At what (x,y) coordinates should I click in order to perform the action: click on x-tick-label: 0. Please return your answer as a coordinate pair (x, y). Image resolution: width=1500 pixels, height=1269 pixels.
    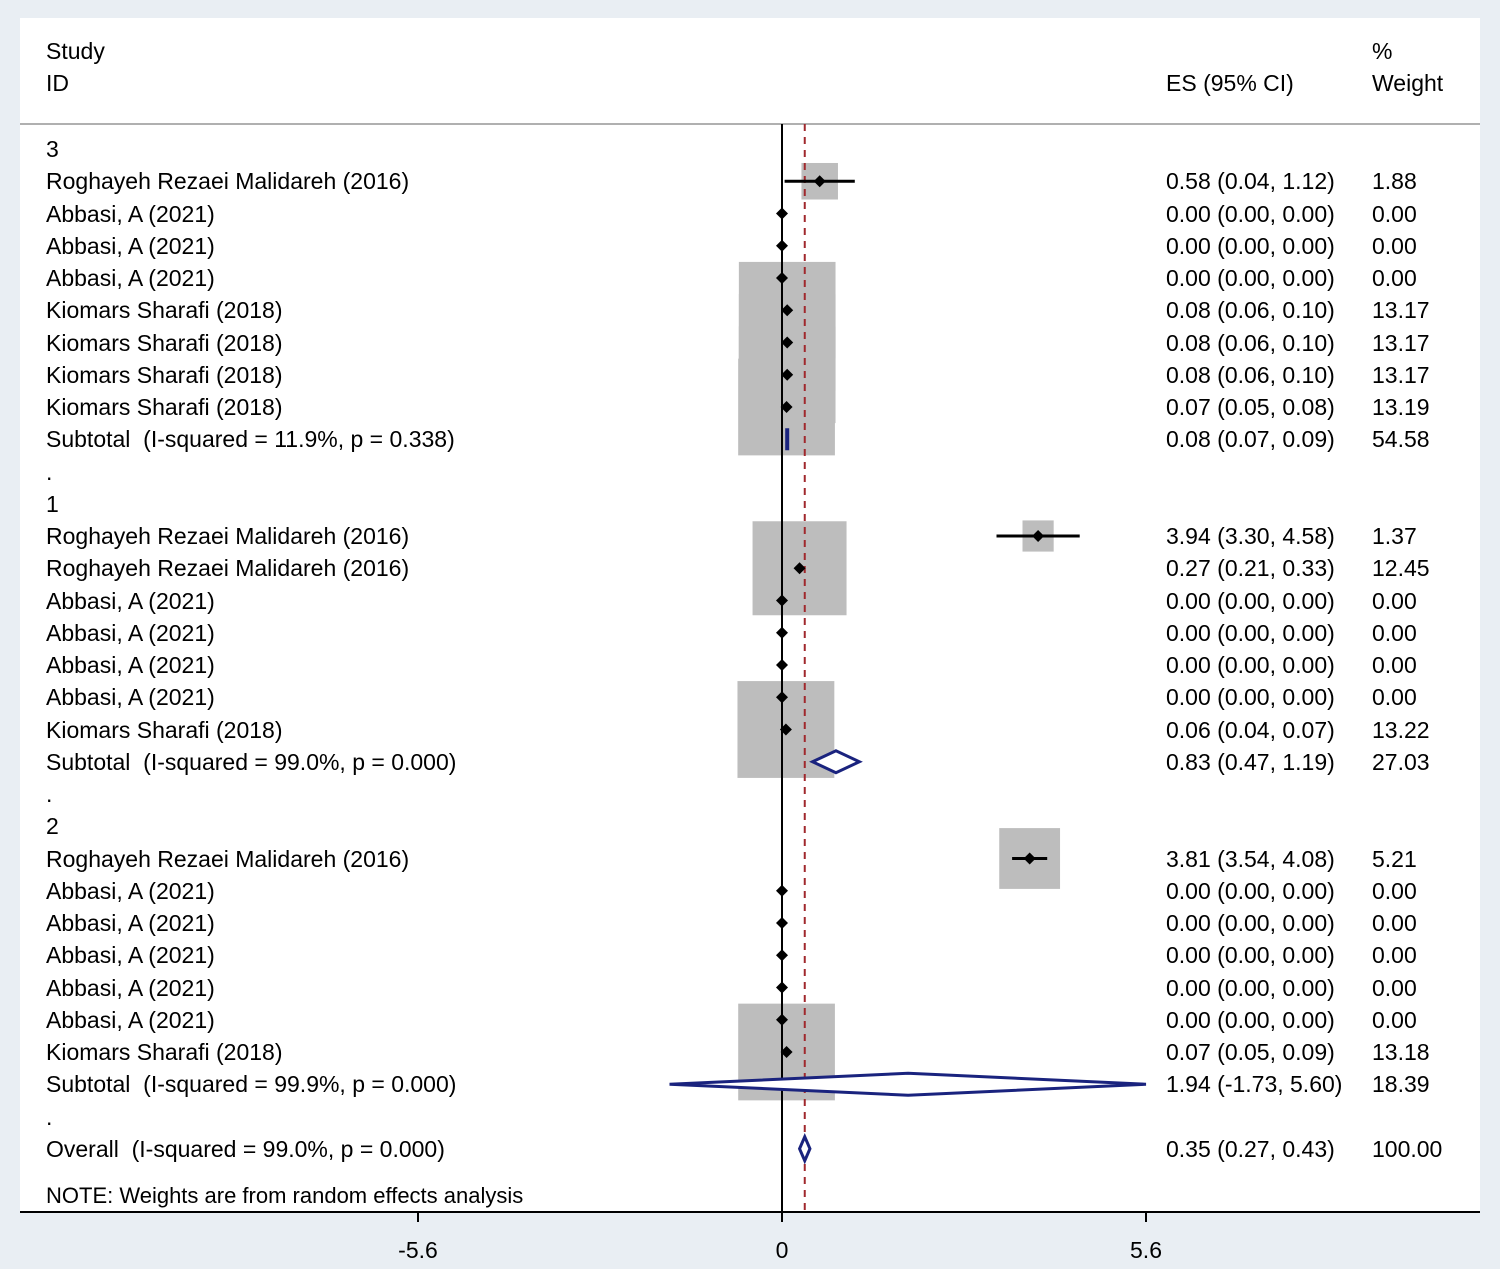
    Looking at the image, I should click on (782, 1250).